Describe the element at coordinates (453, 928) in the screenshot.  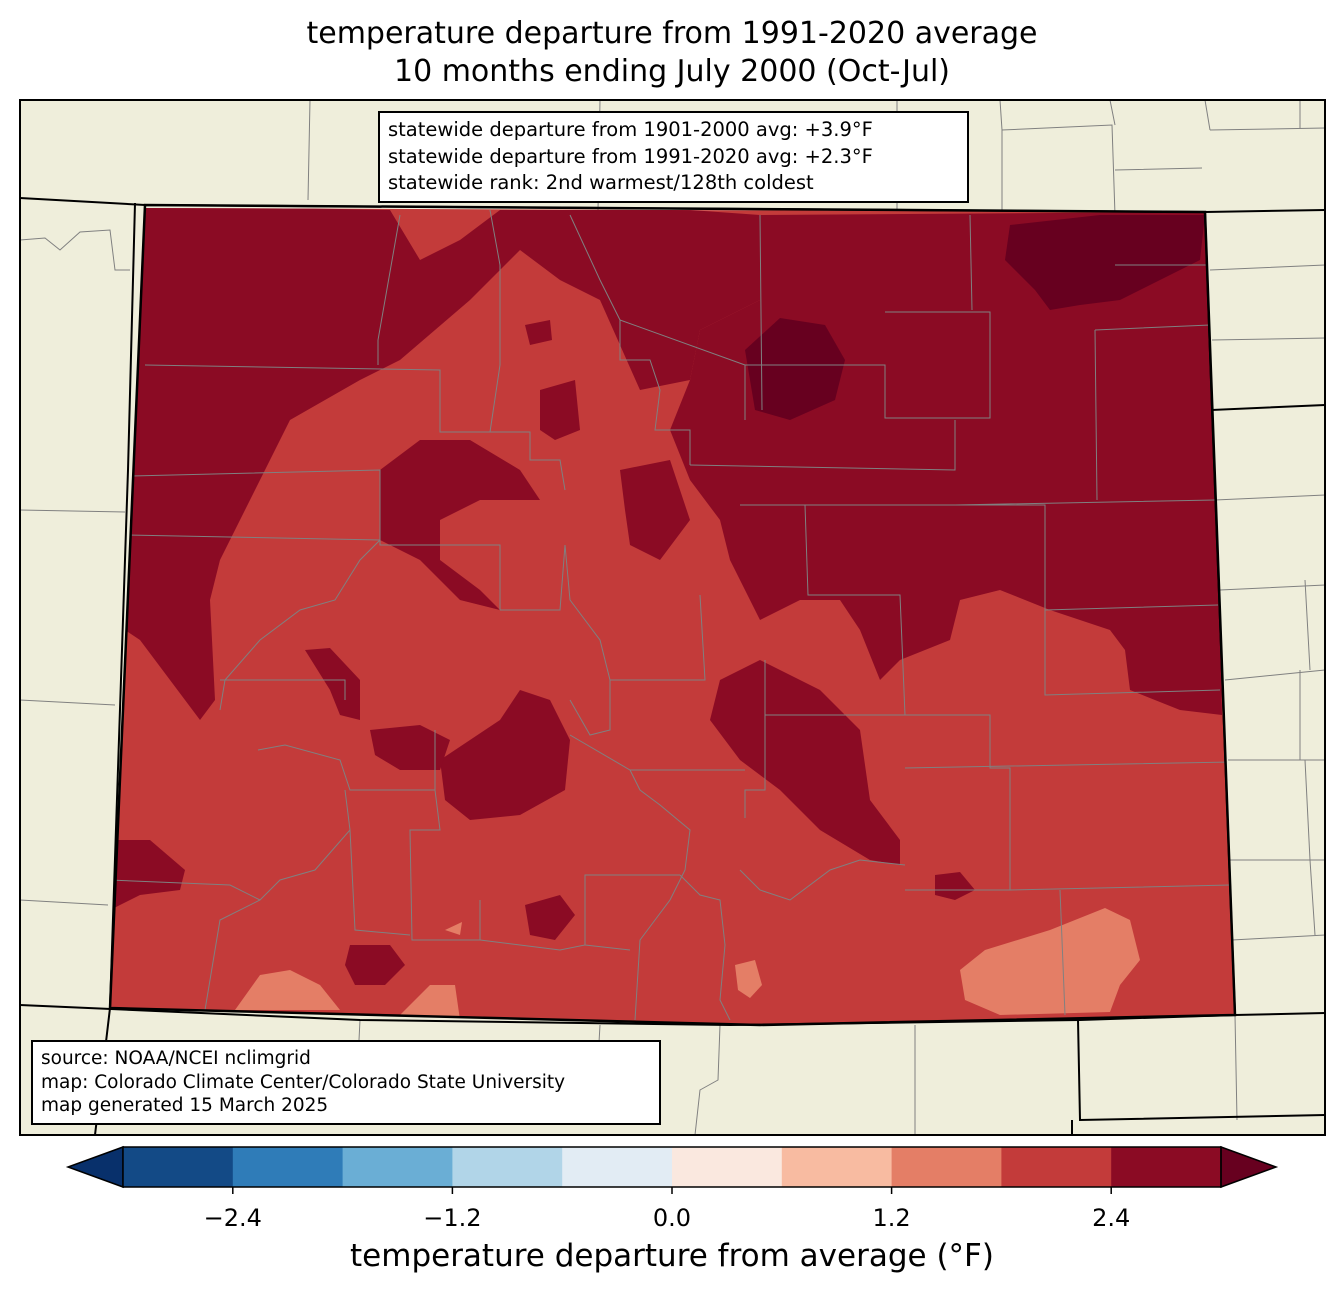
I see `field-region-pagosa` at that location.